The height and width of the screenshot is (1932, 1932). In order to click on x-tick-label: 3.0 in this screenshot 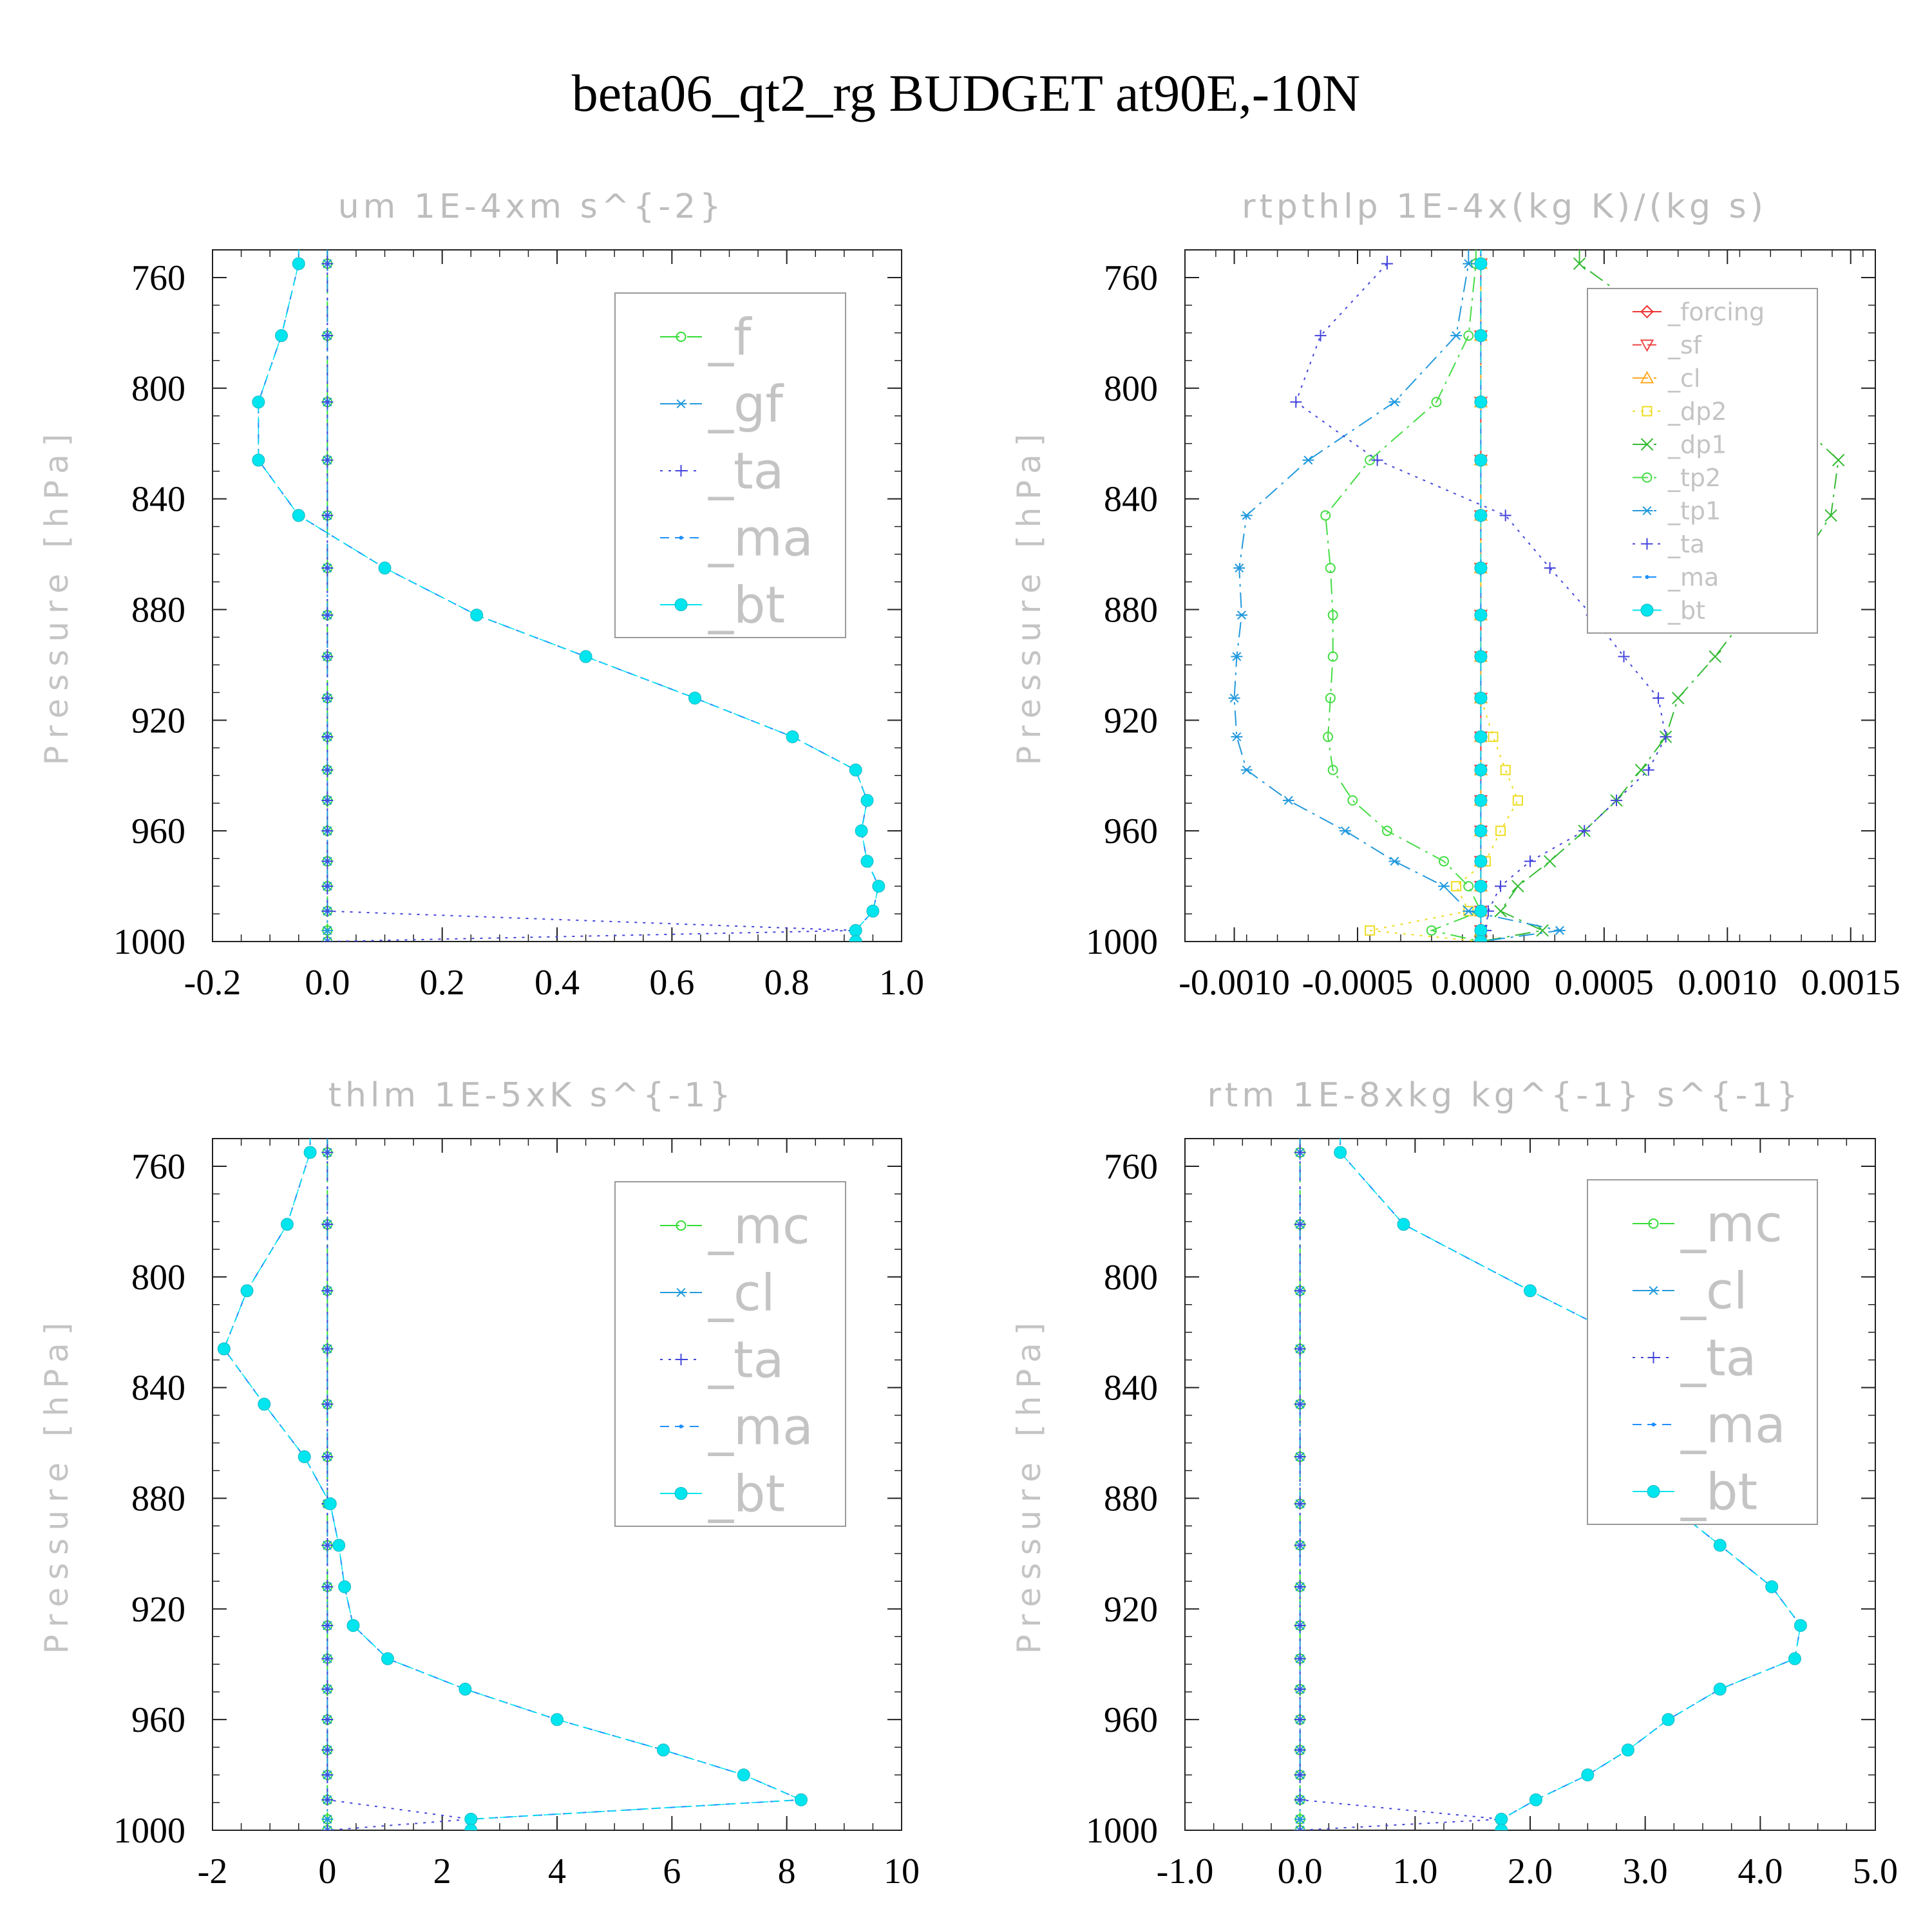, I will do `click(1645, 1871)`.